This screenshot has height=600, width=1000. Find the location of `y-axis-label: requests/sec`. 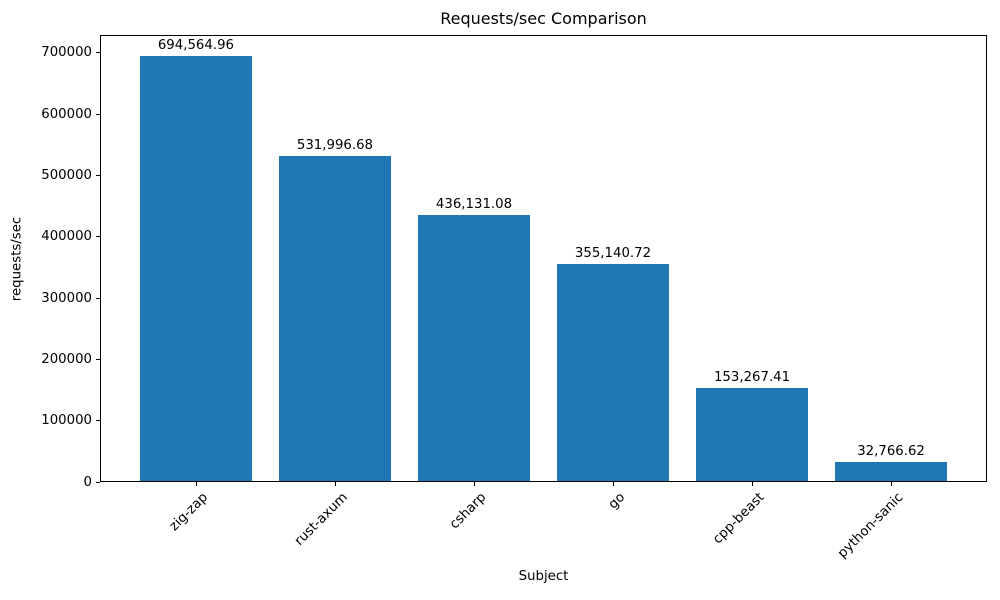

y-axis-label: requests/sec is located at coordinates (17, 259).